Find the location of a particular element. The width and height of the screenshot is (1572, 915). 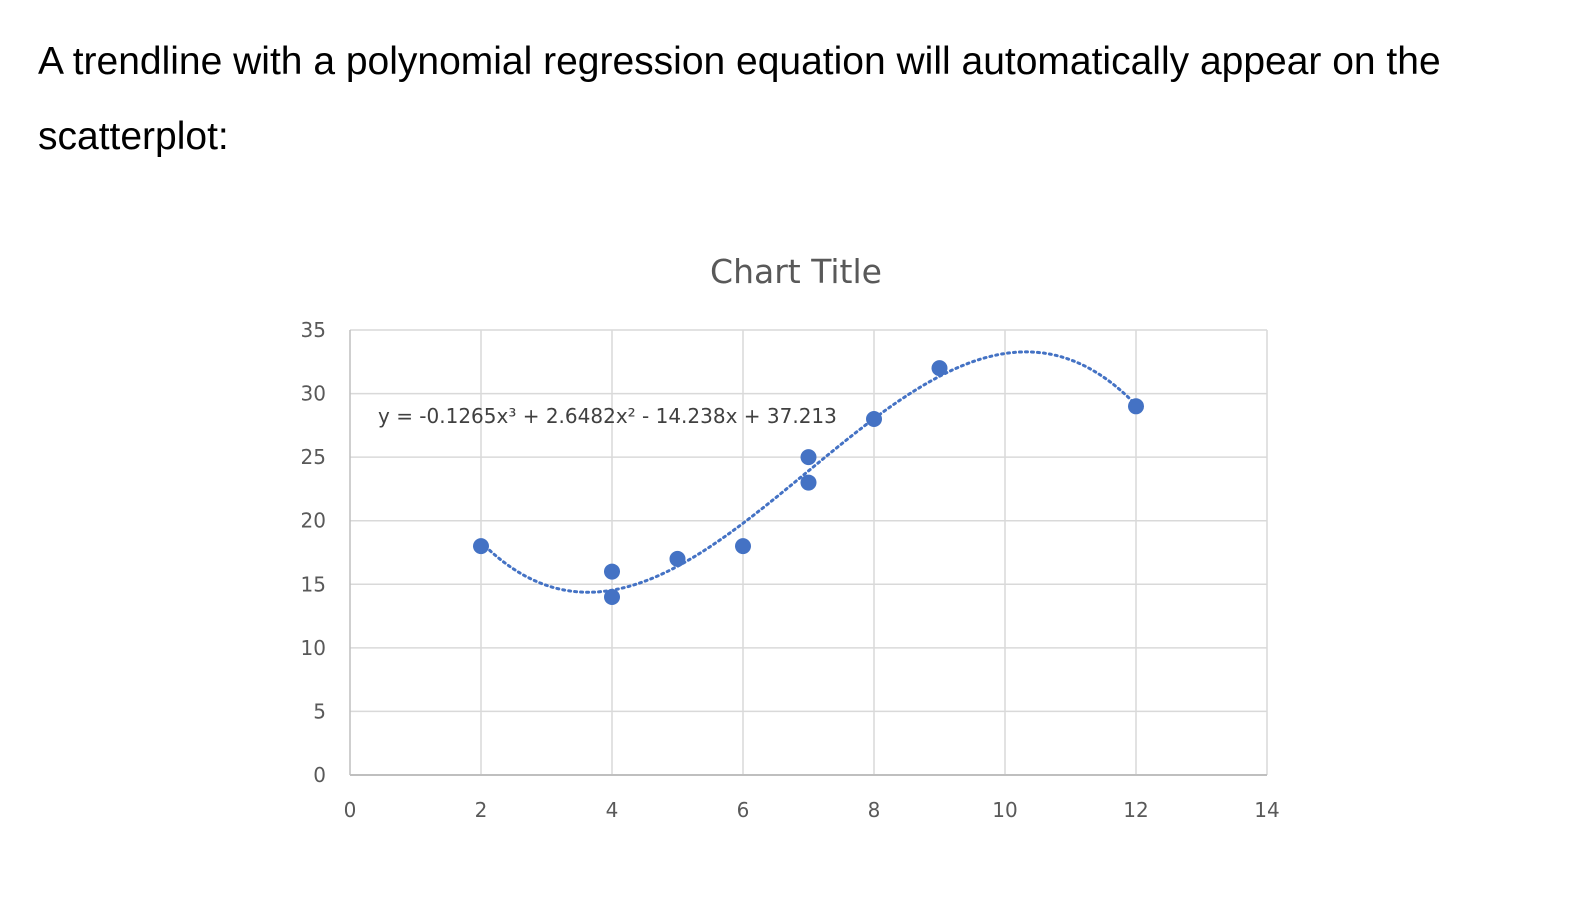

y-tick-label: 35 is located at coordinates (313, 330).